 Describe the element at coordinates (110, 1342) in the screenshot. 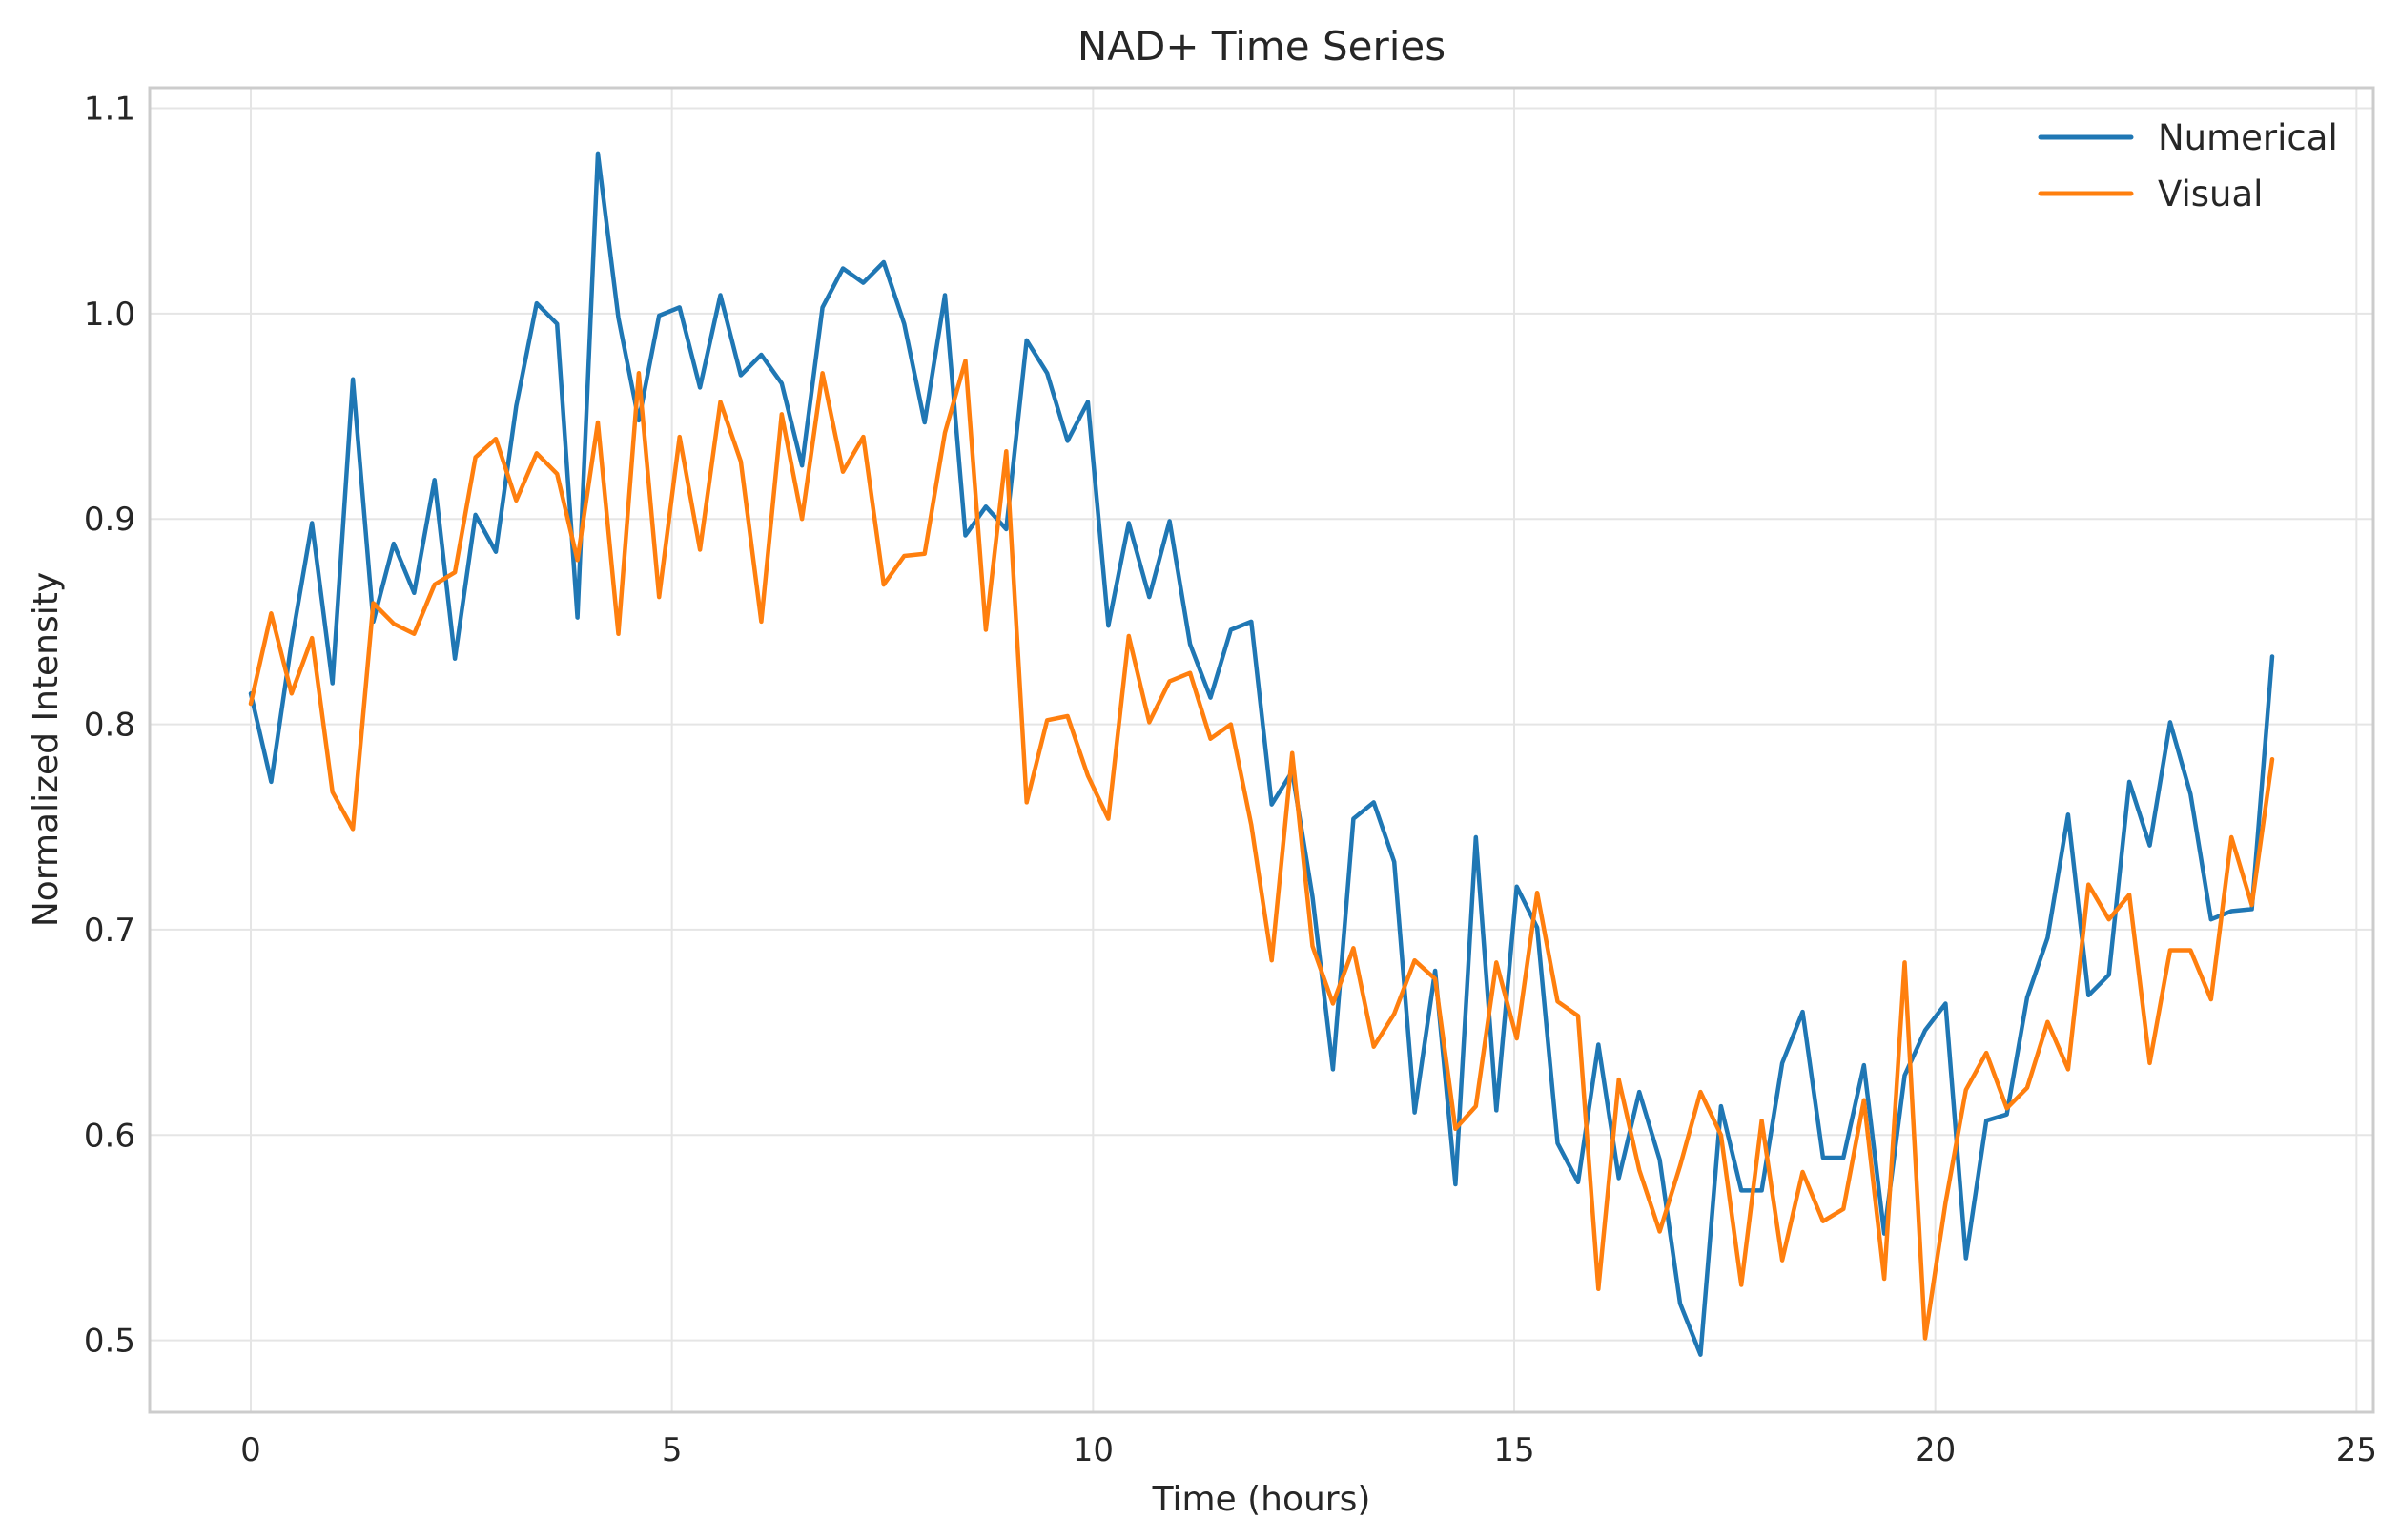

I see `y-tick-label: 0.5` at that location.